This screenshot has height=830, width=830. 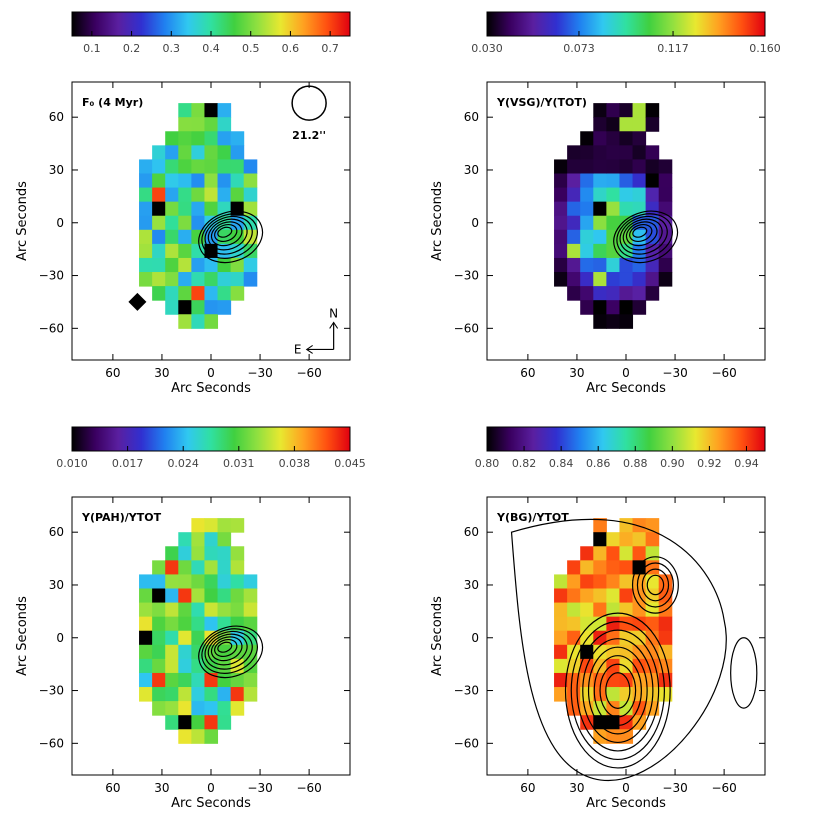 What do you see at coordinates (709, 463) in the screenshot?
I see `colorbar-tick-label: 0.92` at bounding box center [709, 463].